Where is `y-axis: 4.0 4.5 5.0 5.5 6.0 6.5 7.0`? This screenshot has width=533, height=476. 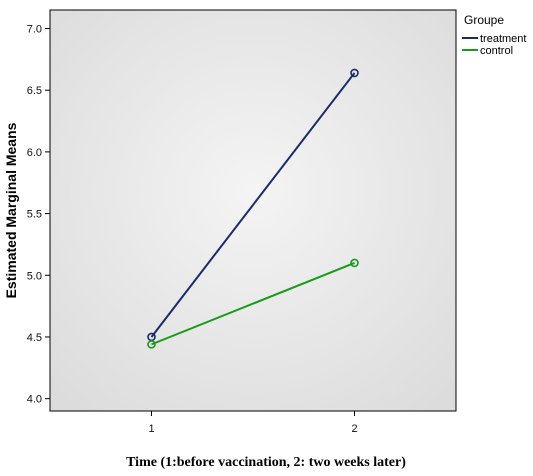
y-axis: 4.0 4.5 5.0 5.5 6.0 6.5 7.0 is located at coordinates (38, 215).